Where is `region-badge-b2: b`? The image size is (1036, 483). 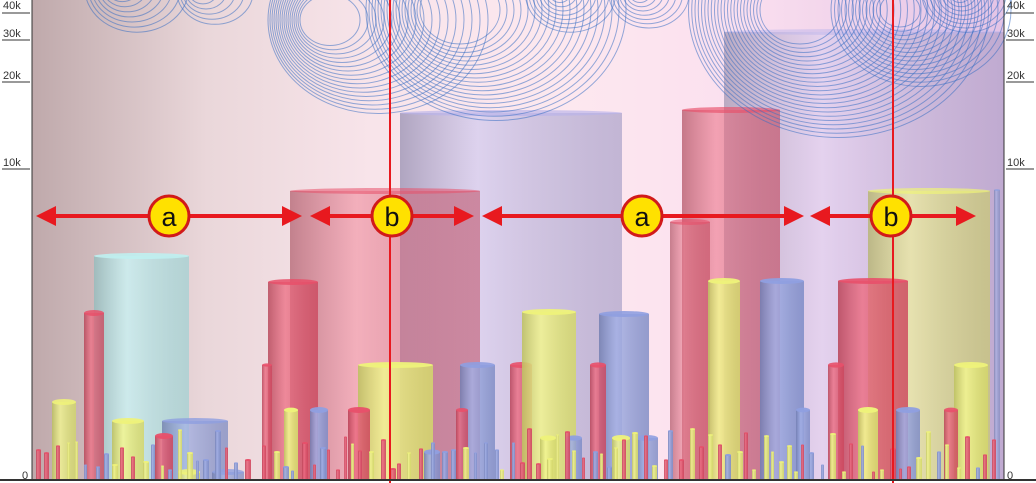 region-badge-b2: b is located at coordinates (891, 216).